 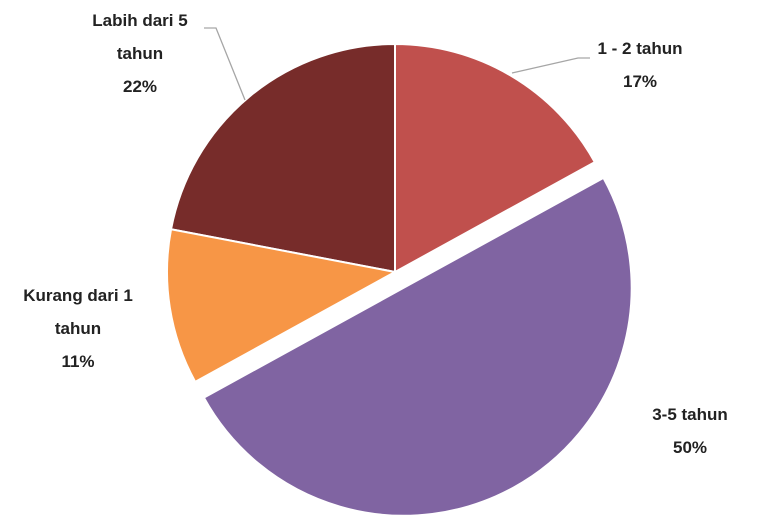 I want to click on value-label: 50%, so click(x=690, y=447).